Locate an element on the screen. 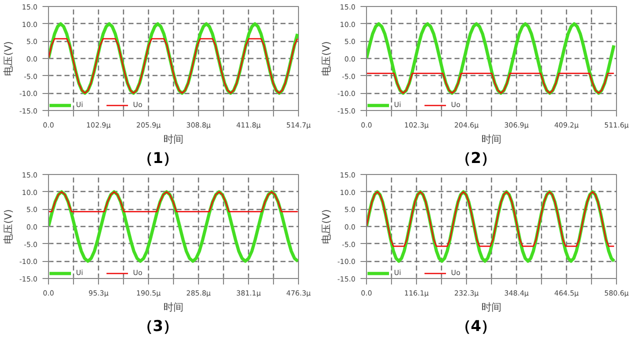  text: （4） is located at coordinates (476, 326).